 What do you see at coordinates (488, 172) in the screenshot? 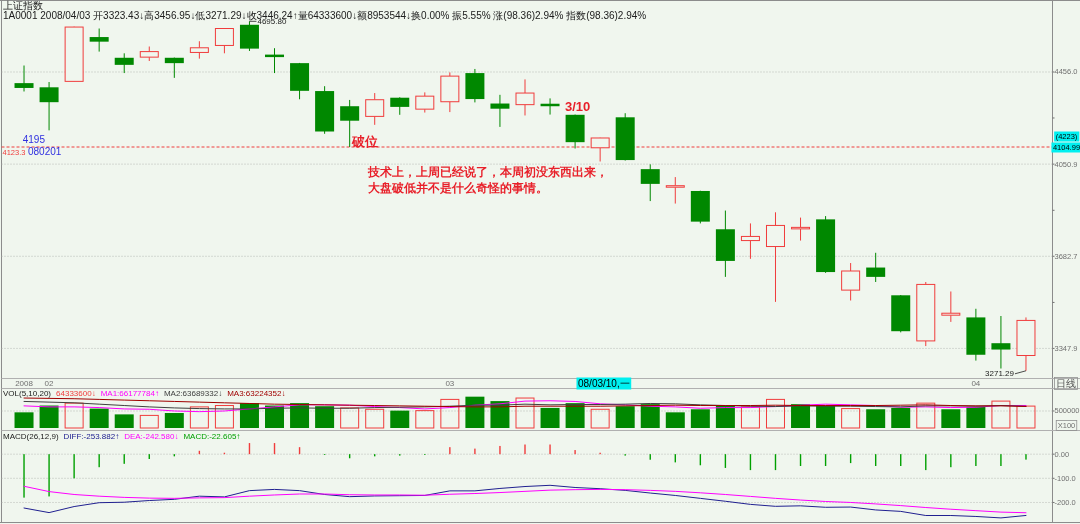
I see `annotation: 技术上，上周已经说了，本周初没东西出来，` at bounding box center [488, 172].